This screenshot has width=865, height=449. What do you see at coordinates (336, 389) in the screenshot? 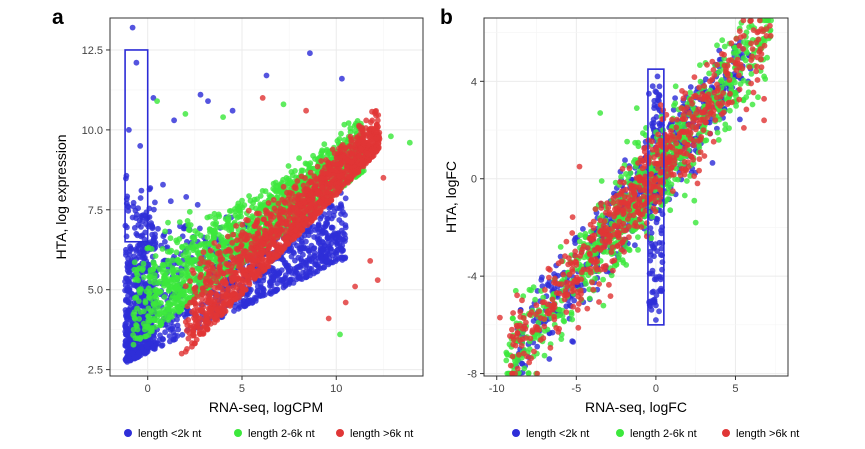
I see `panel-a-x-tick-label: 10` at bounding box center [336, 389].